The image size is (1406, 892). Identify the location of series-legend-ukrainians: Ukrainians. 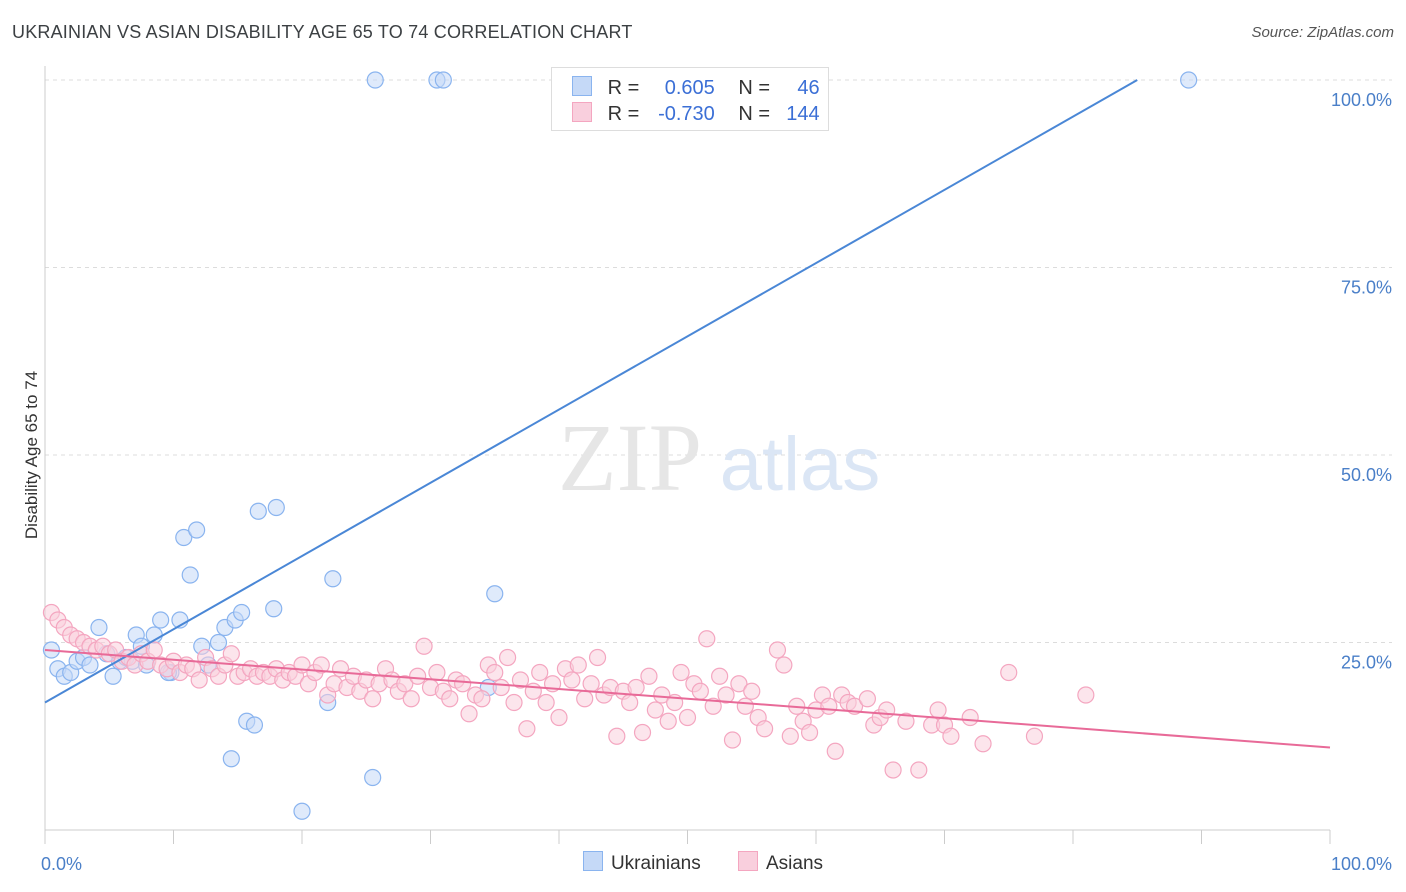
(641, 863).